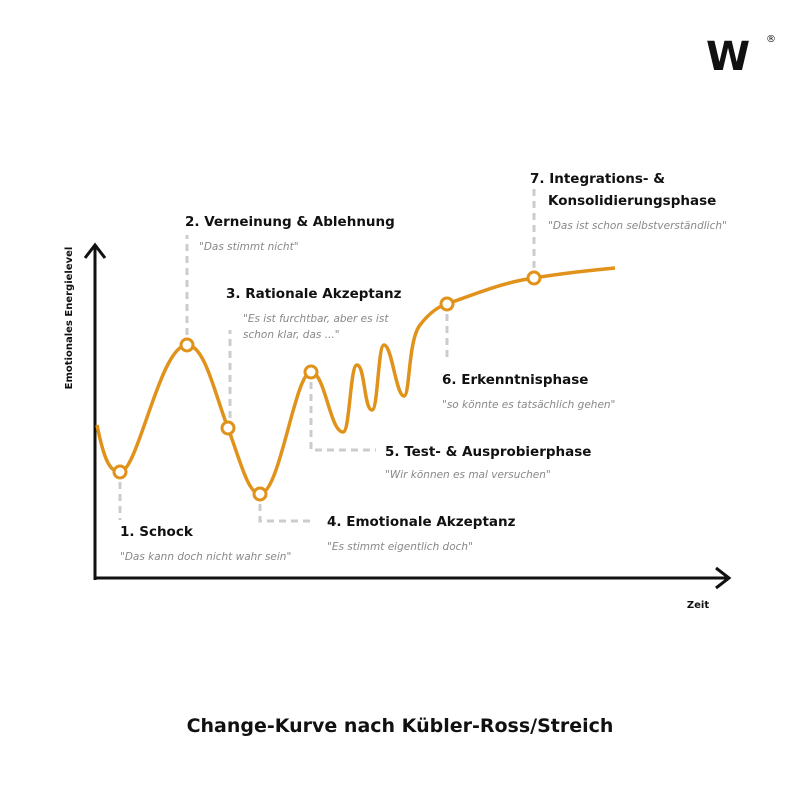 The height and width of the screenshot is (800, 800). Describe the element at coordinates (69, 318) in the screenshot. I see `y-axis-label: Emotionales Energielevel` at that location.